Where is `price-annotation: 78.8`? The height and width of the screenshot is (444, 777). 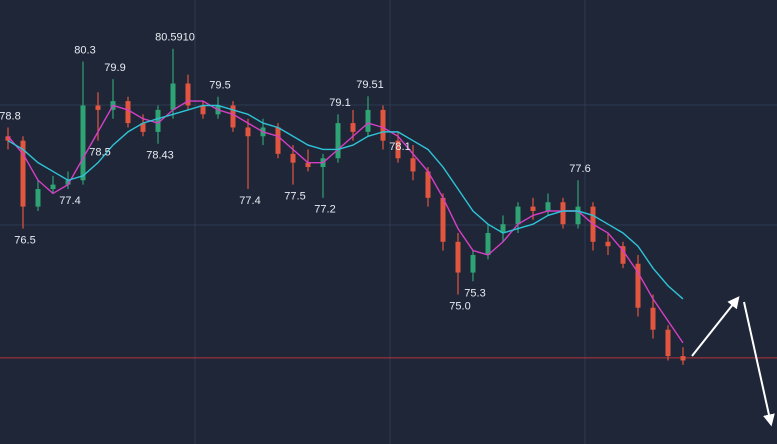 price-annotation: 78.8 is located at coordinates (10, 116).